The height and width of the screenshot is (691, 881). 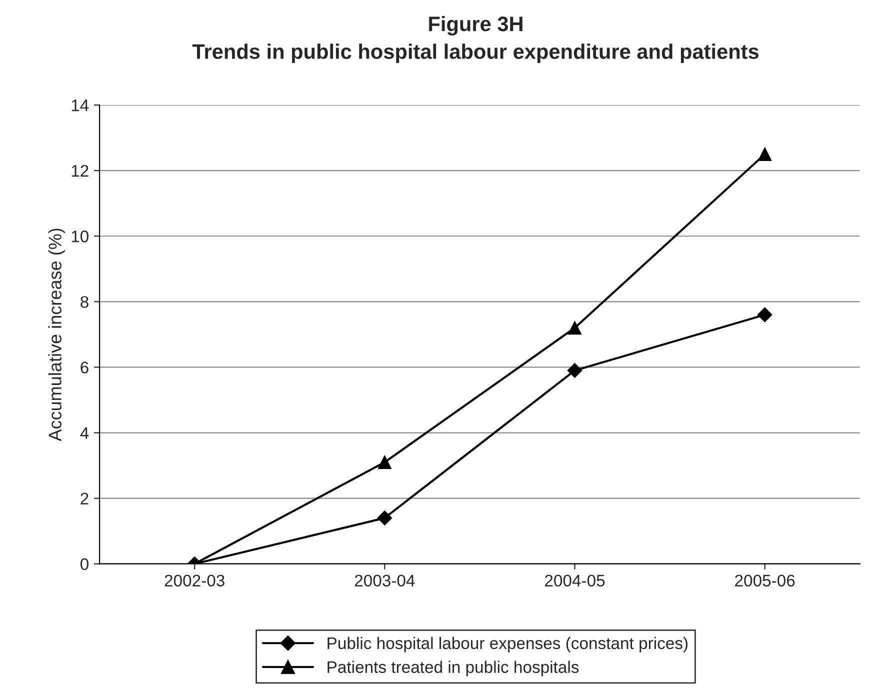 What do you see at coordinates (475, 26) in the screenshot?
I see `chart-title: Figure 3H` at bounding box center [475, 26].